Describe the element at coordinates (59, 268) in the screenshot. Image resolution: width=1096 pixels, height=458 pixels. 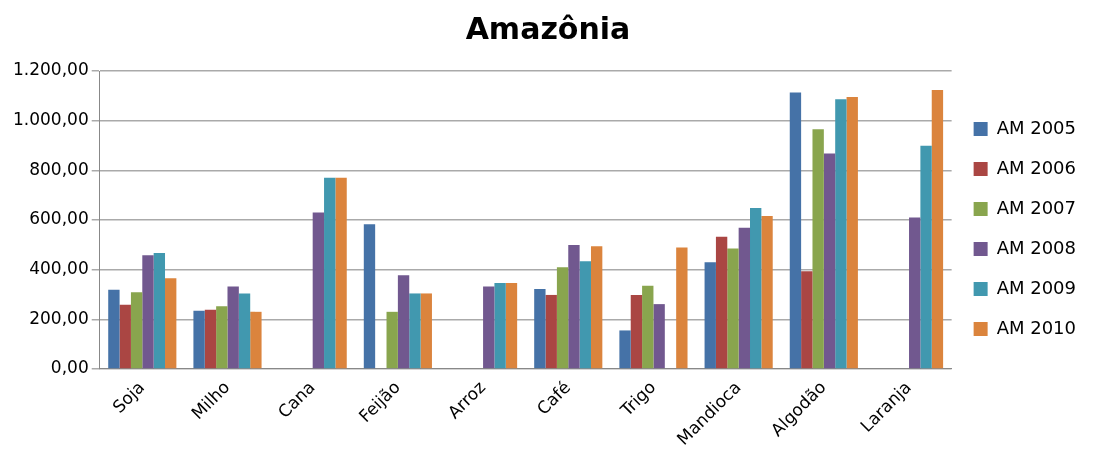
I see `y-tick-label: 400,00` at that location.